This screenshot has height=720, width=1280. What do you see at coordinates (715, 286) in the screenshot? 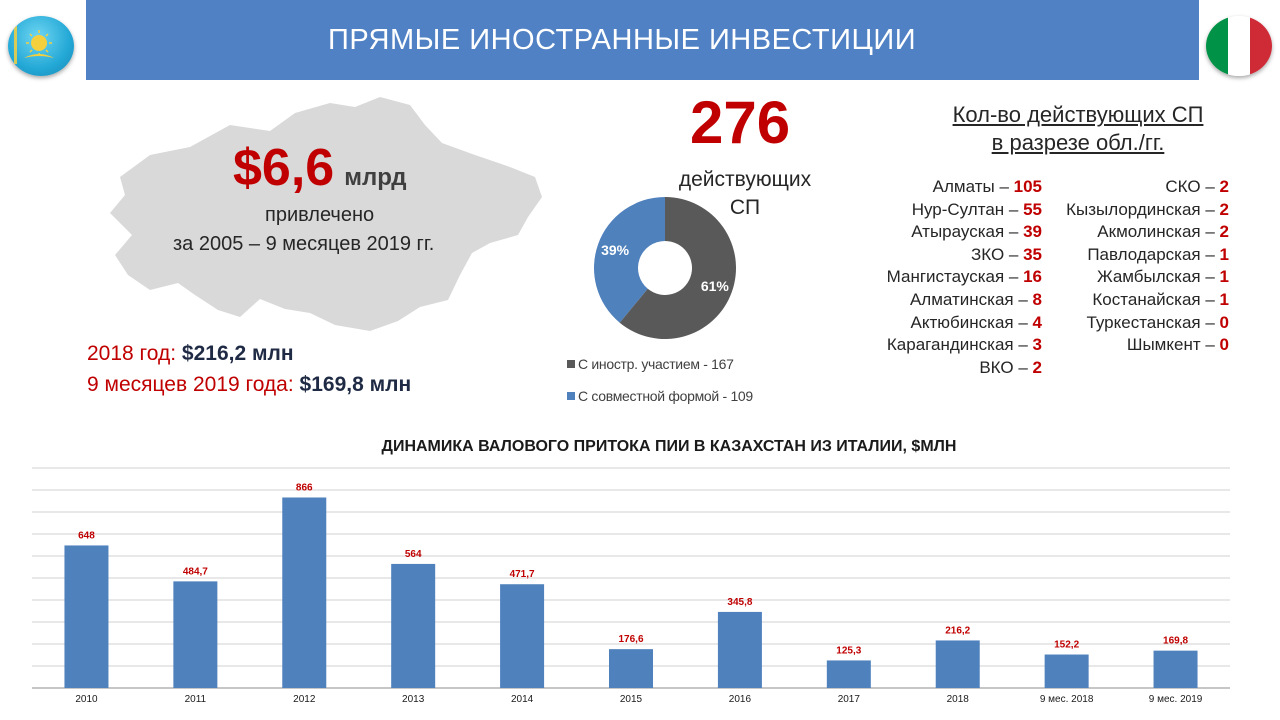
I see `donut-slice-label: 61%` at bounding box center [715, 286].